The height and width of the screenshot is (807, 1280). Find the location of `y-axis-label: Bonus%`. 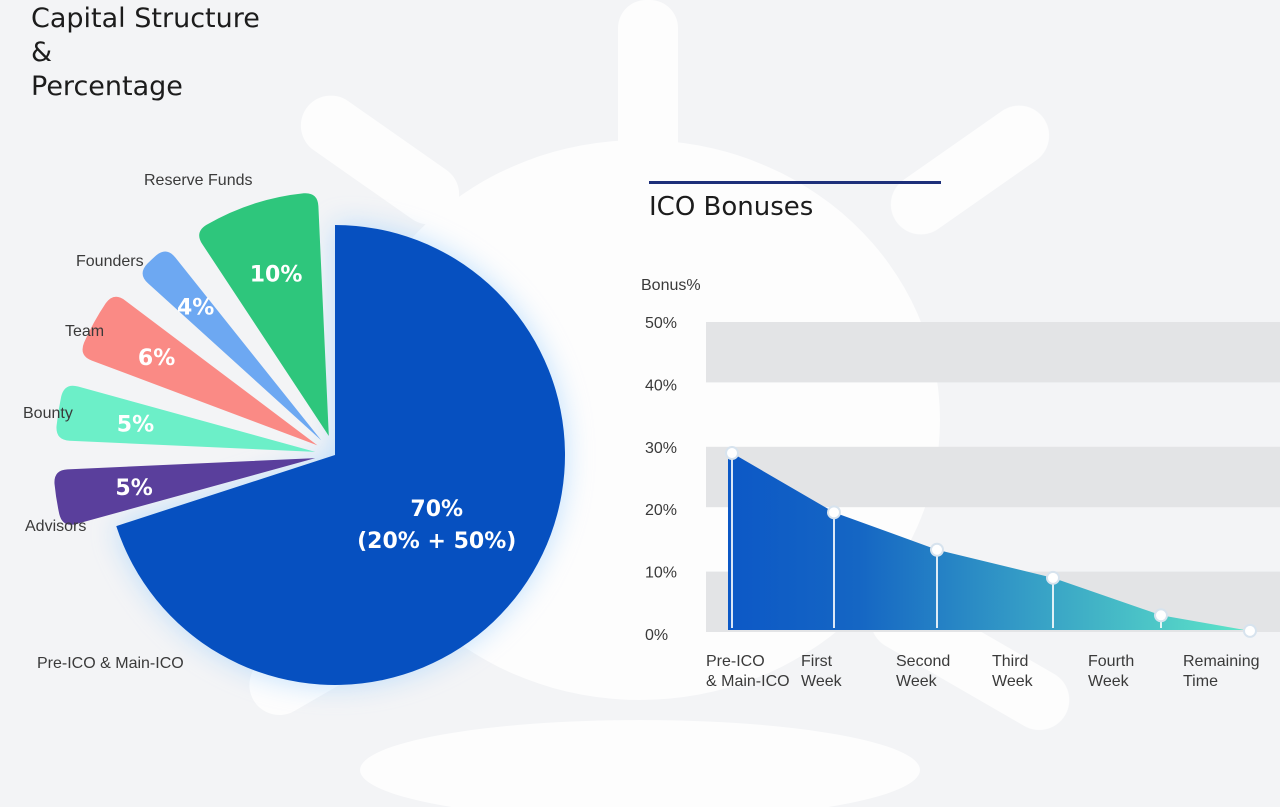

y-axis-label: Bonus% is located at coordinates (671, 285).